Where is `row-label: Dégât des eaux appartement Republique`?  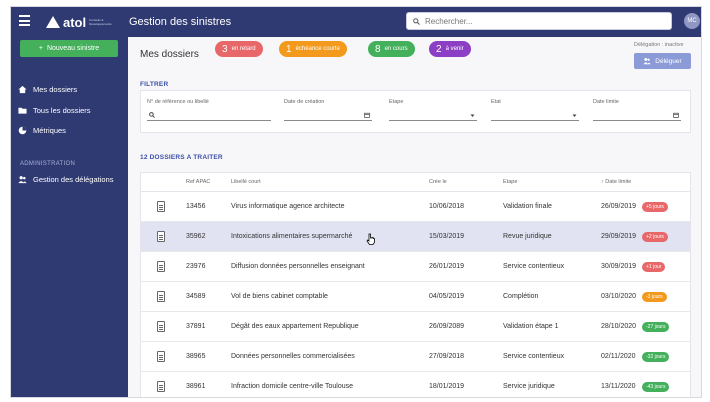
row-label: Dégât des eaux appartement Republique is located at coordinates (295, 326).